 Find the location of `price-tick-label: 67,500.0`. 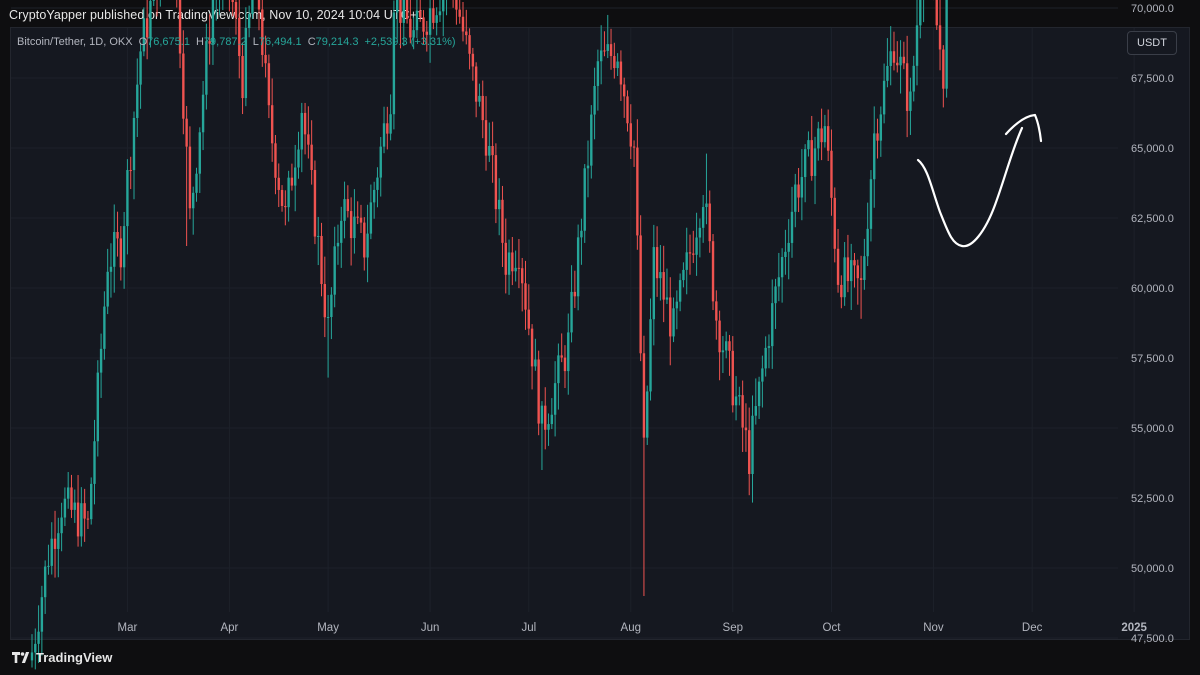

price-tick-label: 67,500.0 is located at coordinates (1152, 79).